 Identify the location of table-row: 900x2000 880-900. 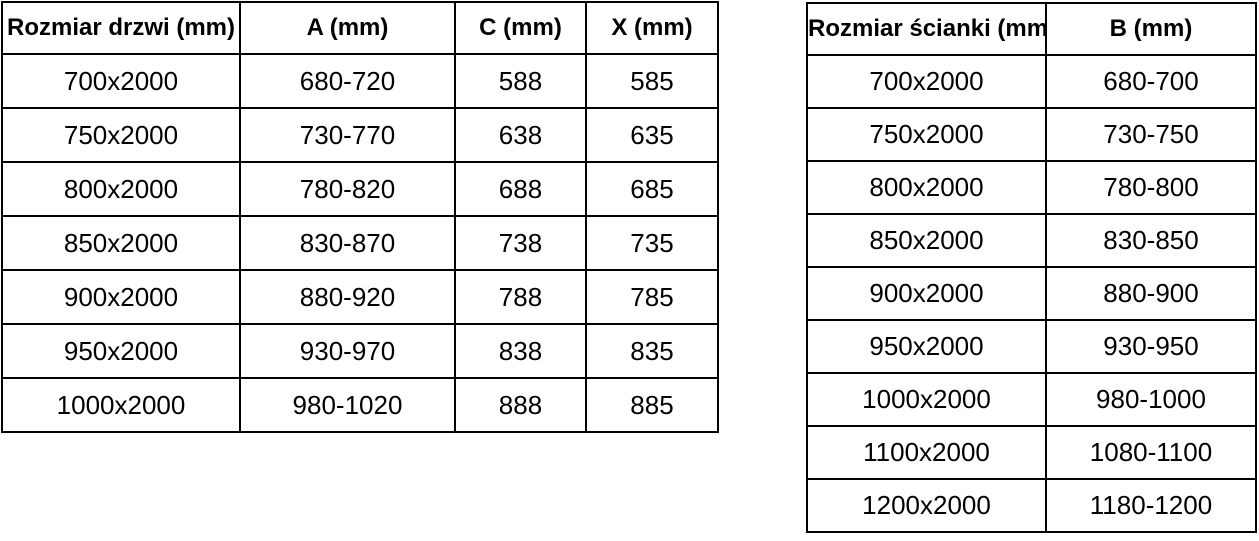
(1031, 293).